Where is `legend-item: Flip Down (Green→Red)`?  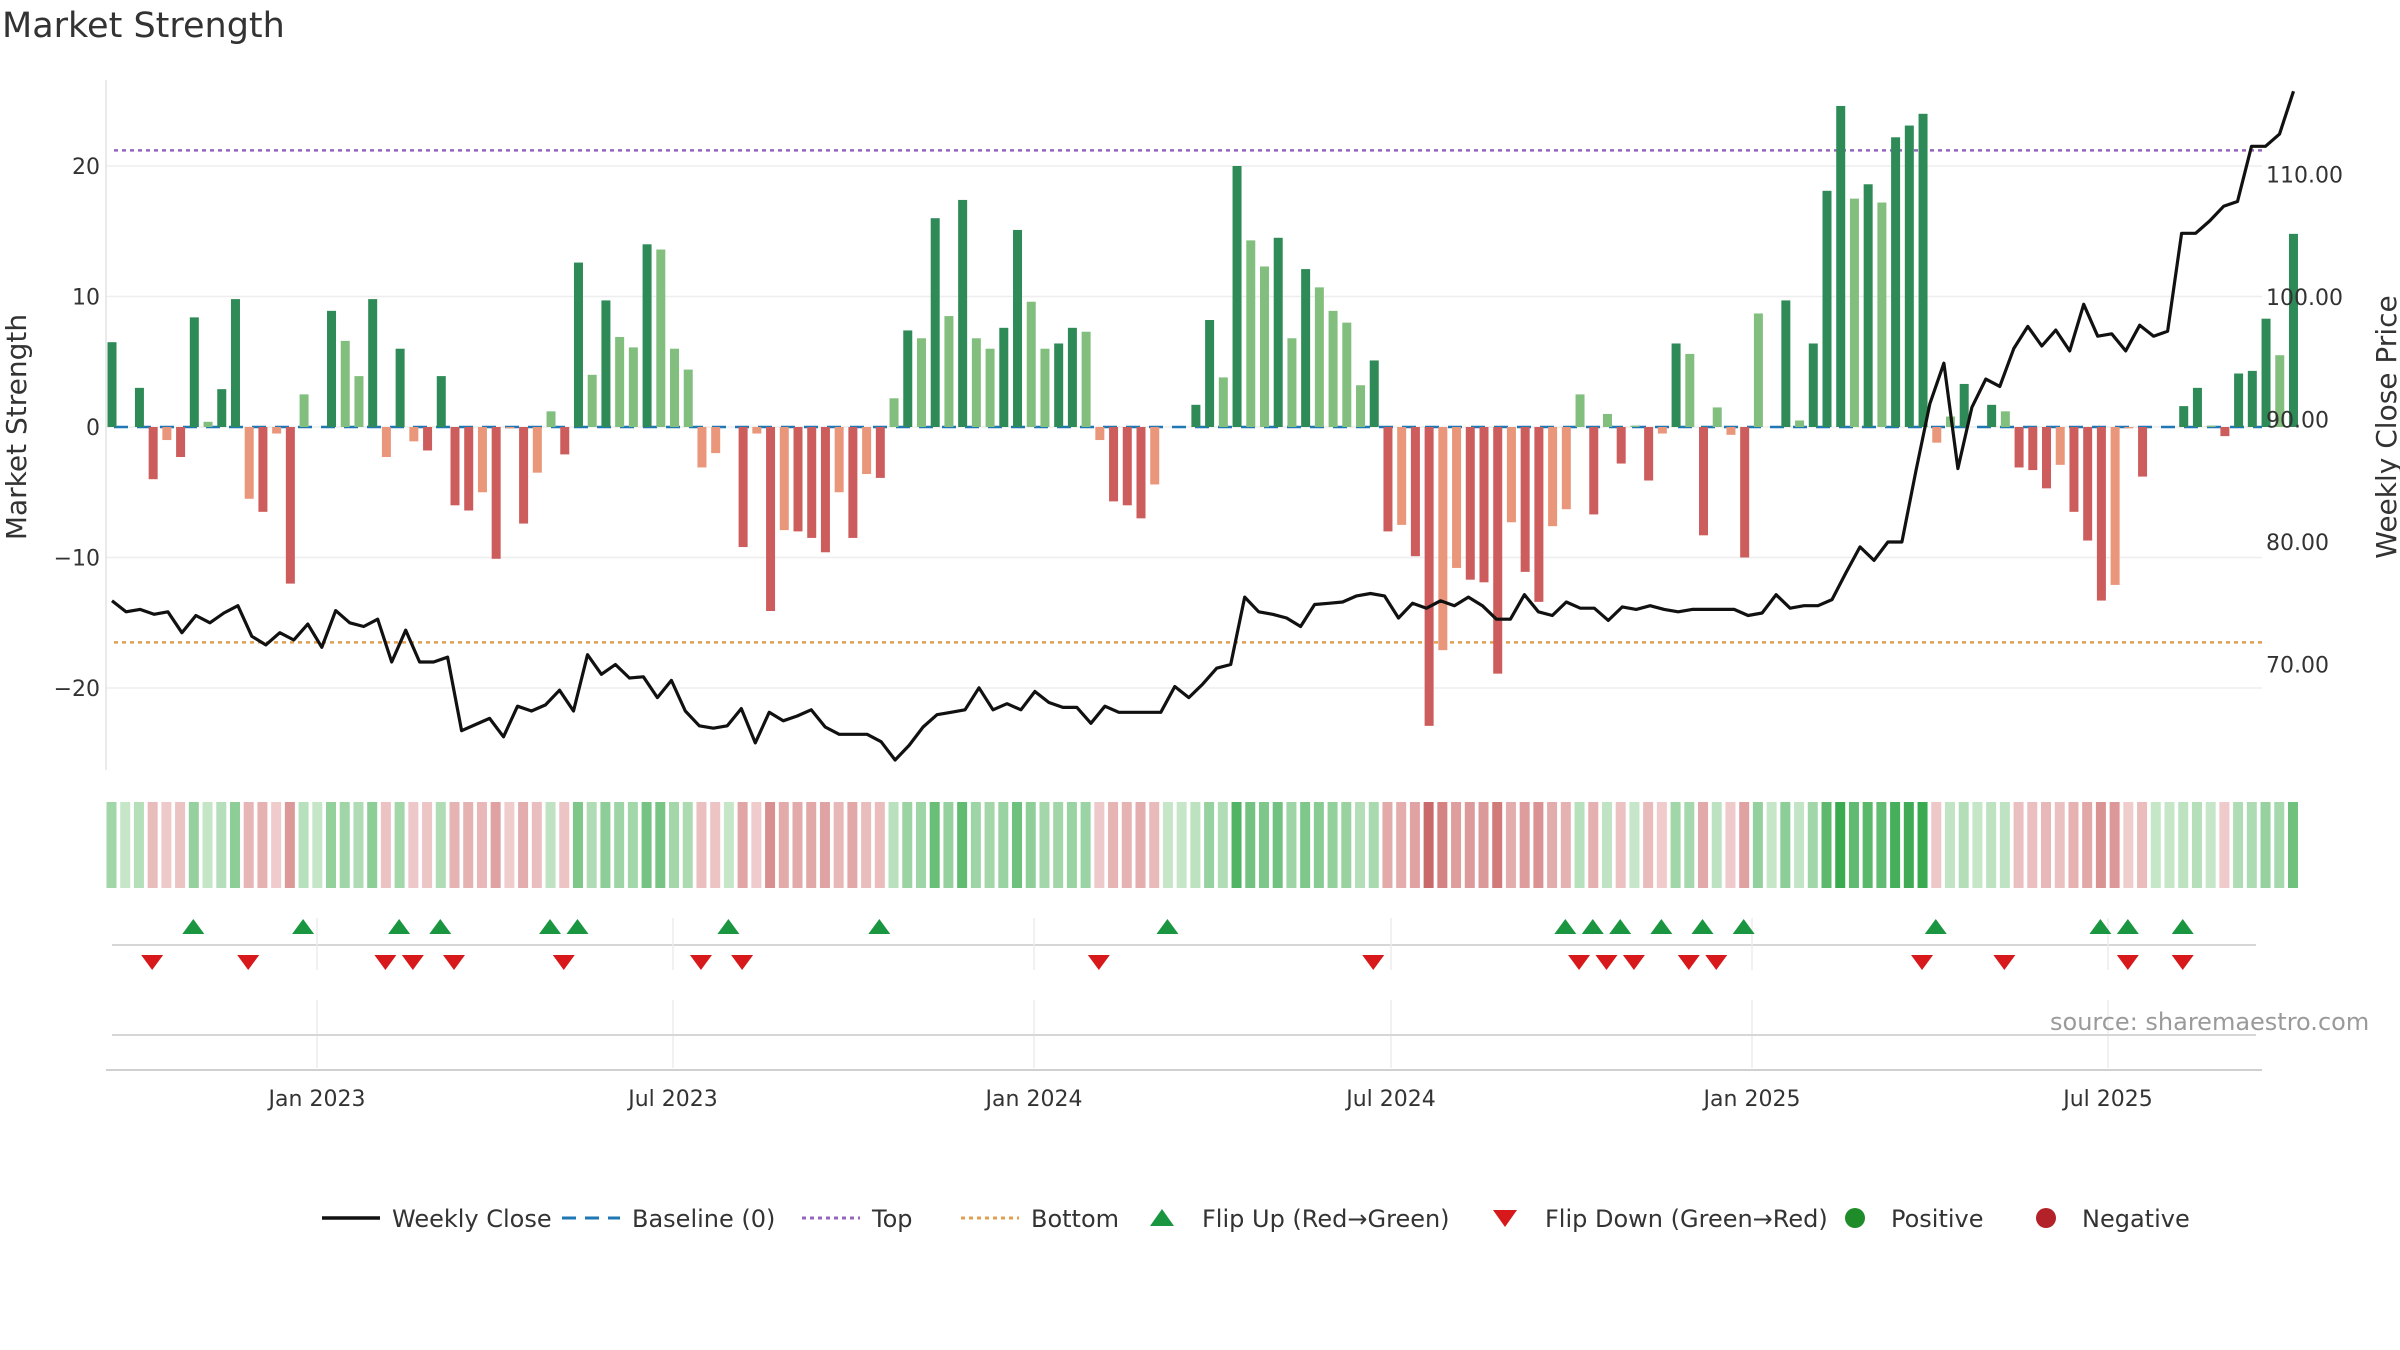
legend-item: Flip Down (Green→Red) is located at coordinates (1660, 1219).